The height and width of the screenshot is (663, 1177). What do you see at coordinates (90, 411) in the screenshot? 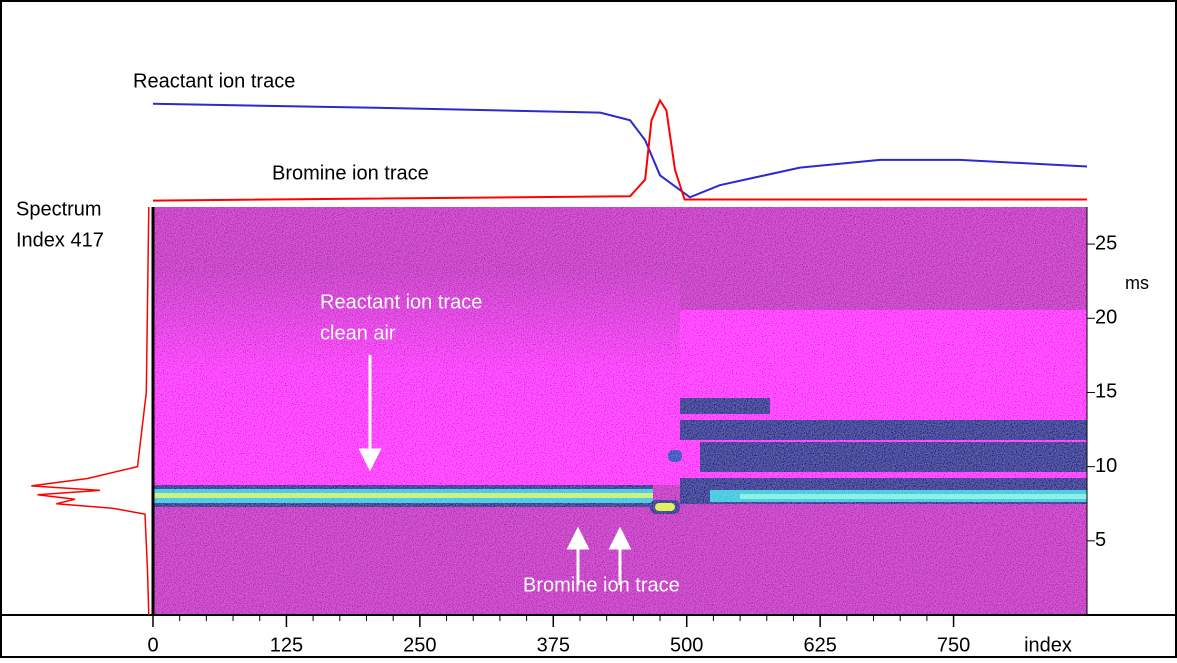
I see `spectrum-line` at bounding box center [90, 411].